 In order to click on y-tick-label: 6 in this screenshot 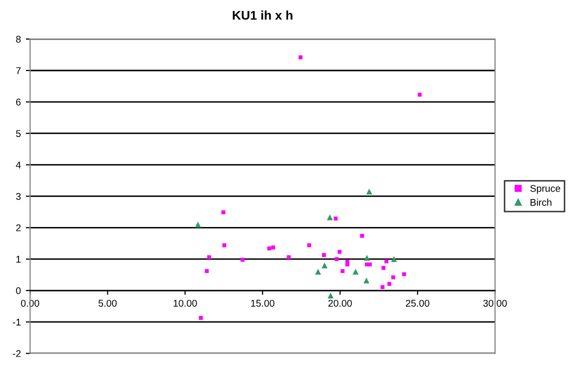, I will do `click(18, 102)`.